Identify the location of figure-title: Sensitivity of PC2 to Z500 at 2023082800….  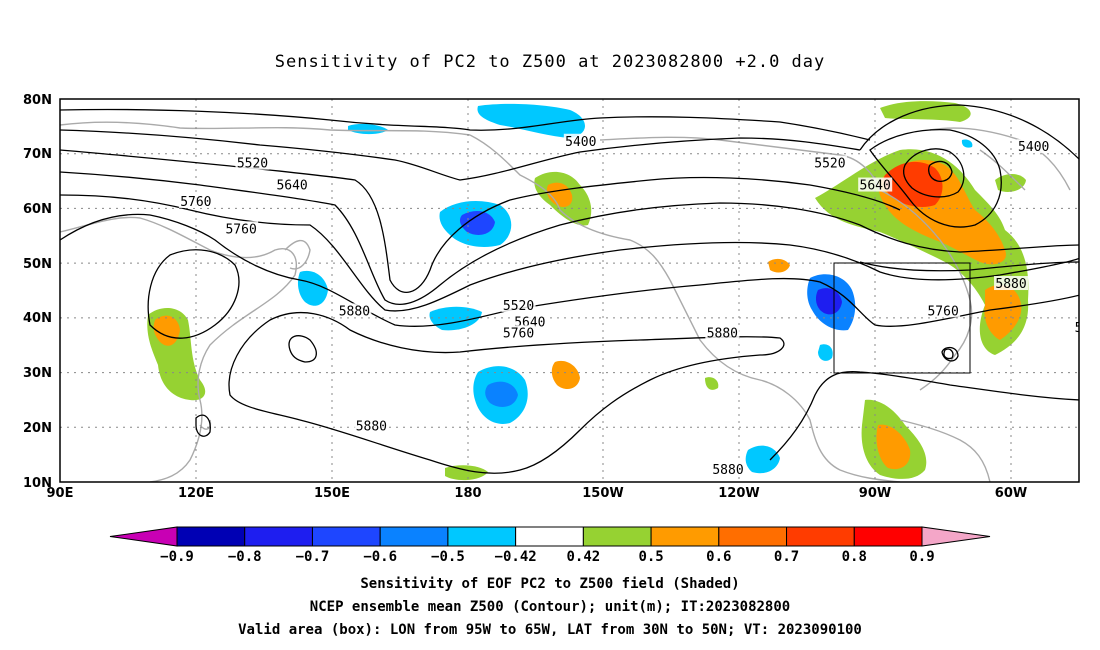
(550, 62).